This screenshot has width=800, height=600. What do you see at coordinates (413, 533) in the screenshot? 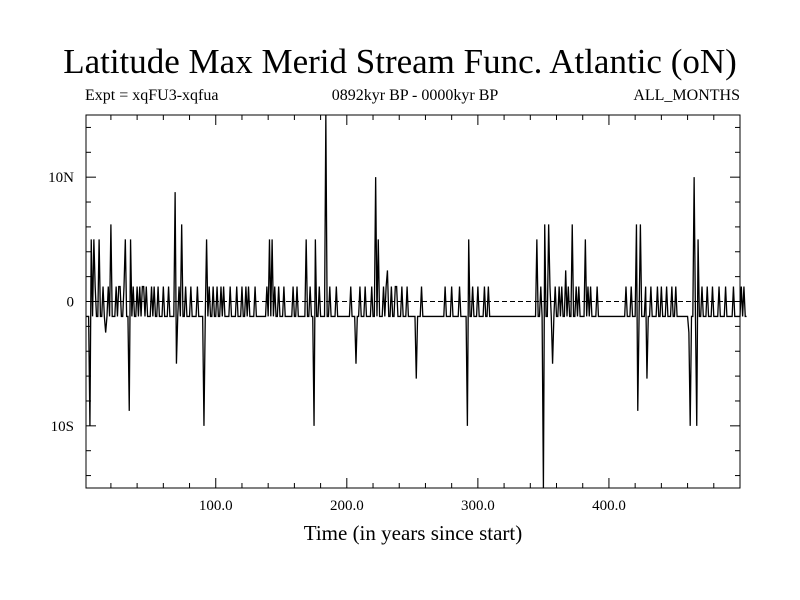
I see `x-axis-label: Time (in years since start)` at bounding box center [413, 533].